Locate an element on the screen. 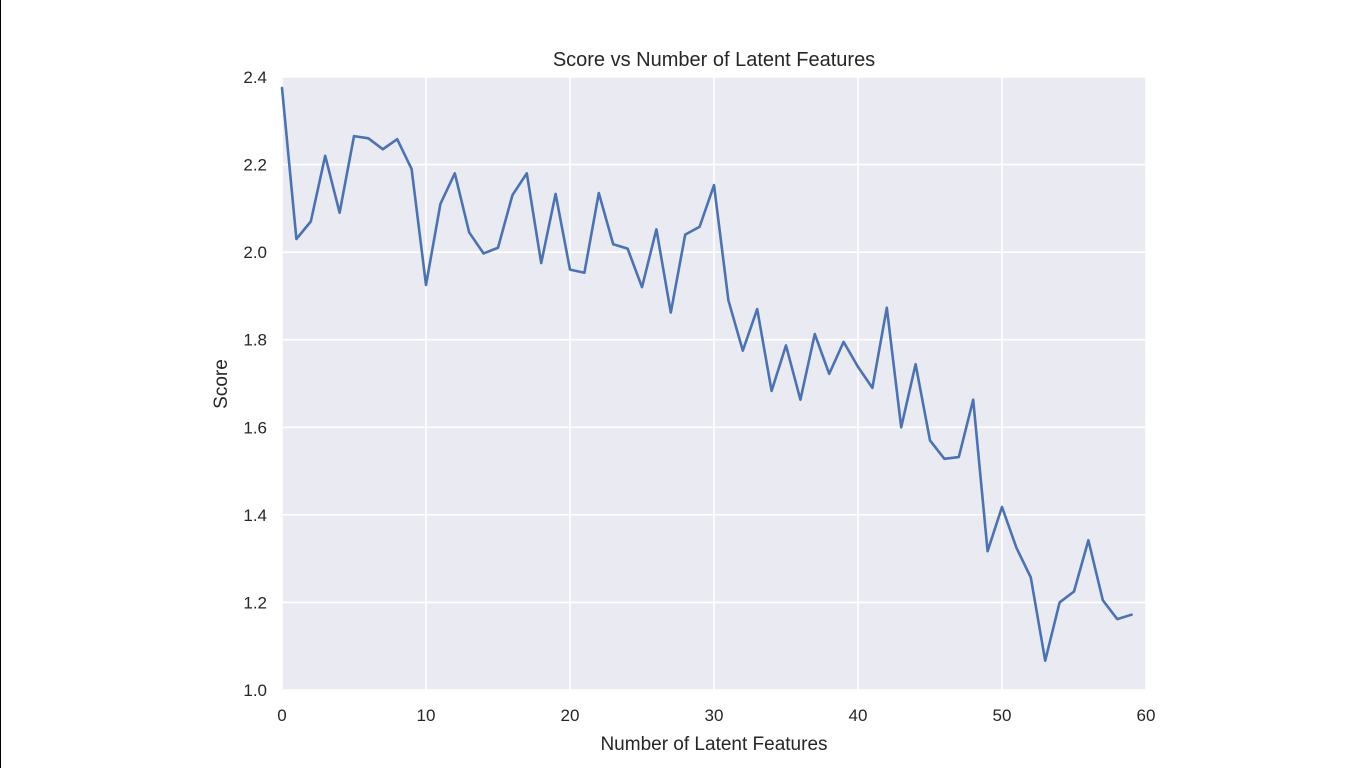 This screenshot has height=768, width=1366. x-tick-label: 30 is located at coordinates (714, 715).